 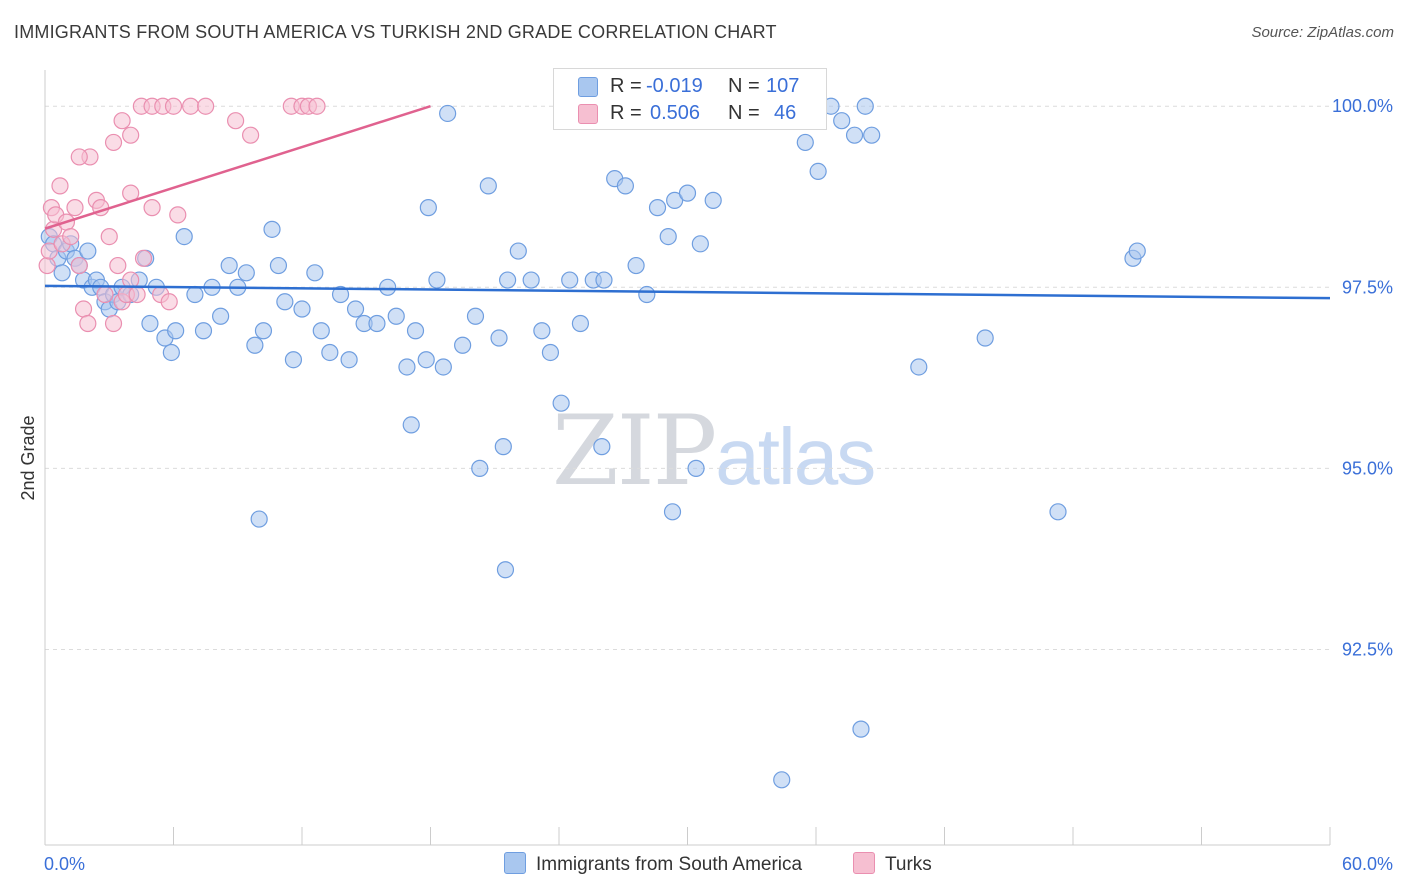 What do you see at coordinates (744, 86) in the screenshot?
I see `legend-n-label: N =` at bounding box center [744, 86].